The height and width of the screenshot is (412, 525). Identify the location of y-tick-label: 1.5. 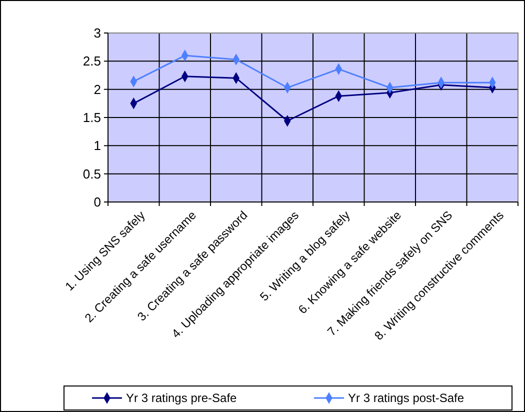
(91, 118).